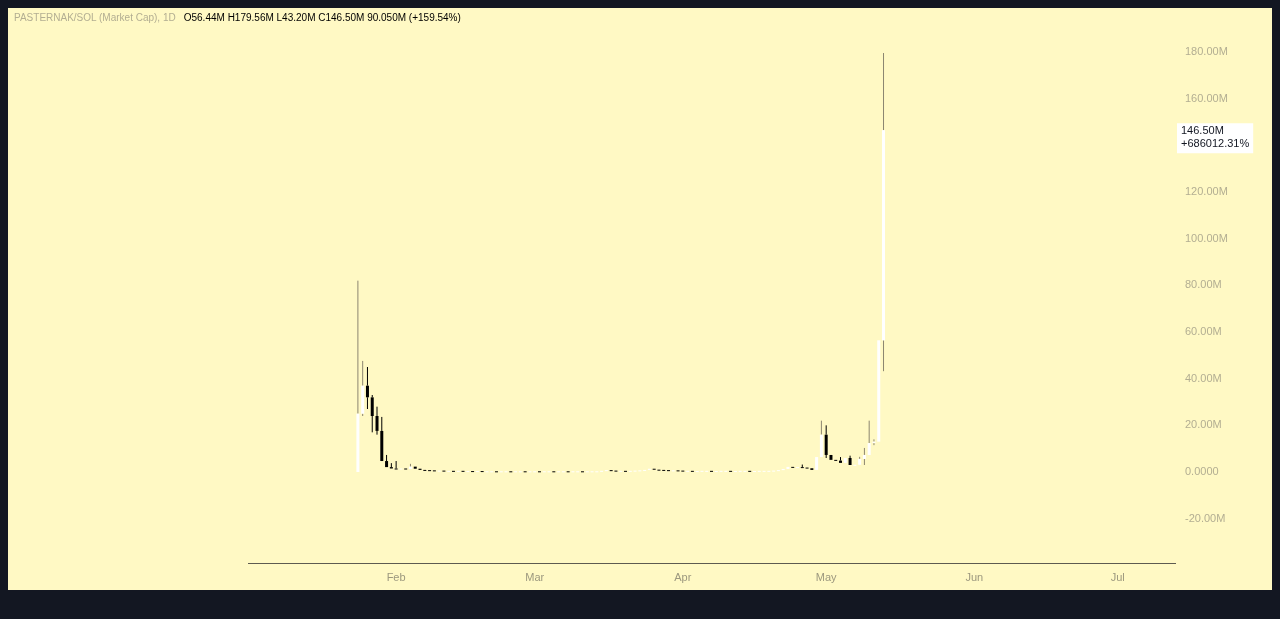  Describe the element at coordinates (535, 576) in the screenshot. I see `x-tick-label: Mar` at that location.